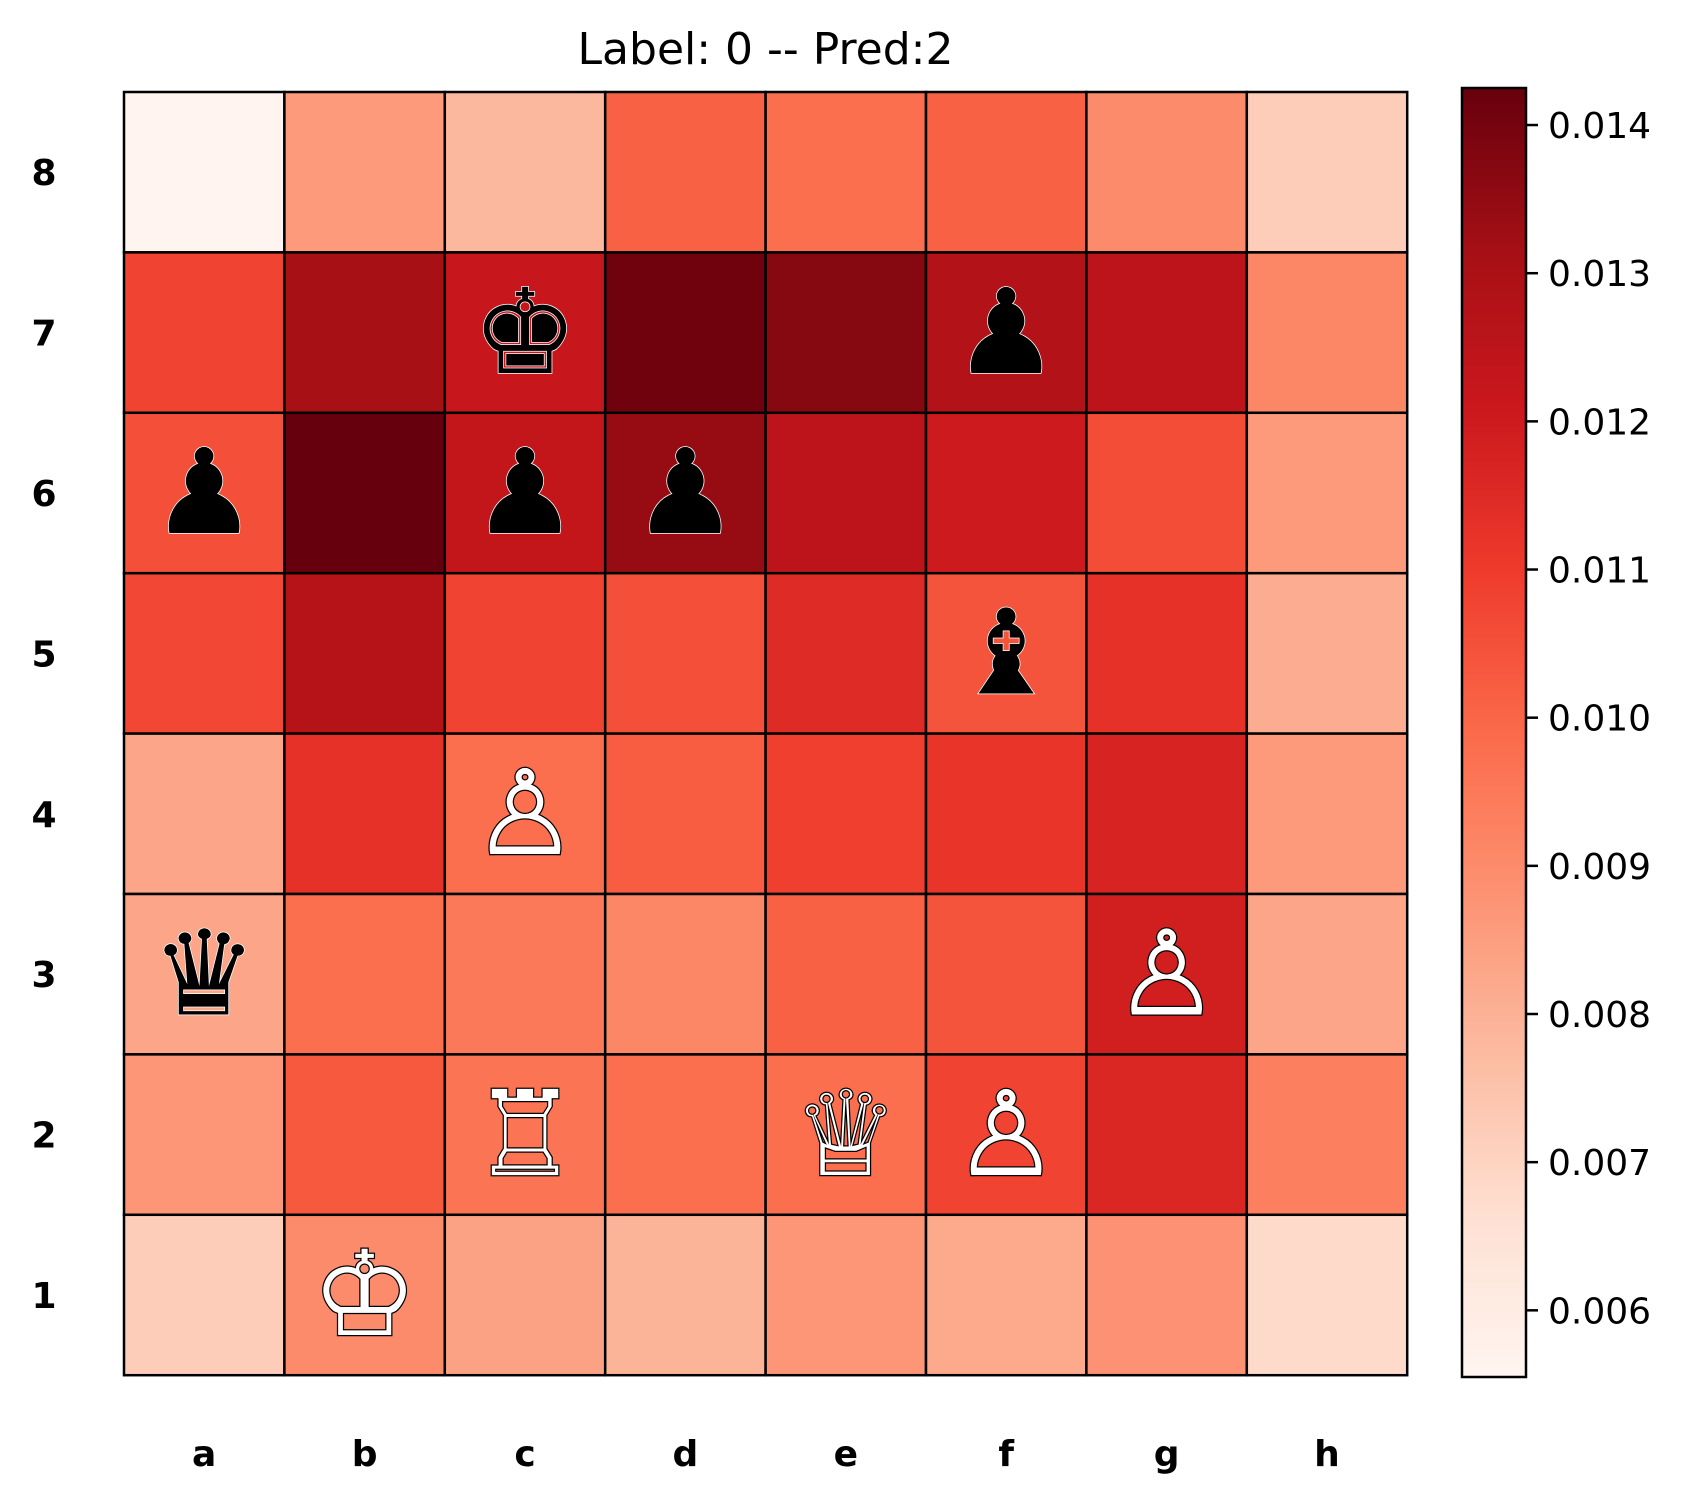  Describe the element at coordinates (43, 1136) in the screenshot. I see `rank-label-2: 2` at that location.